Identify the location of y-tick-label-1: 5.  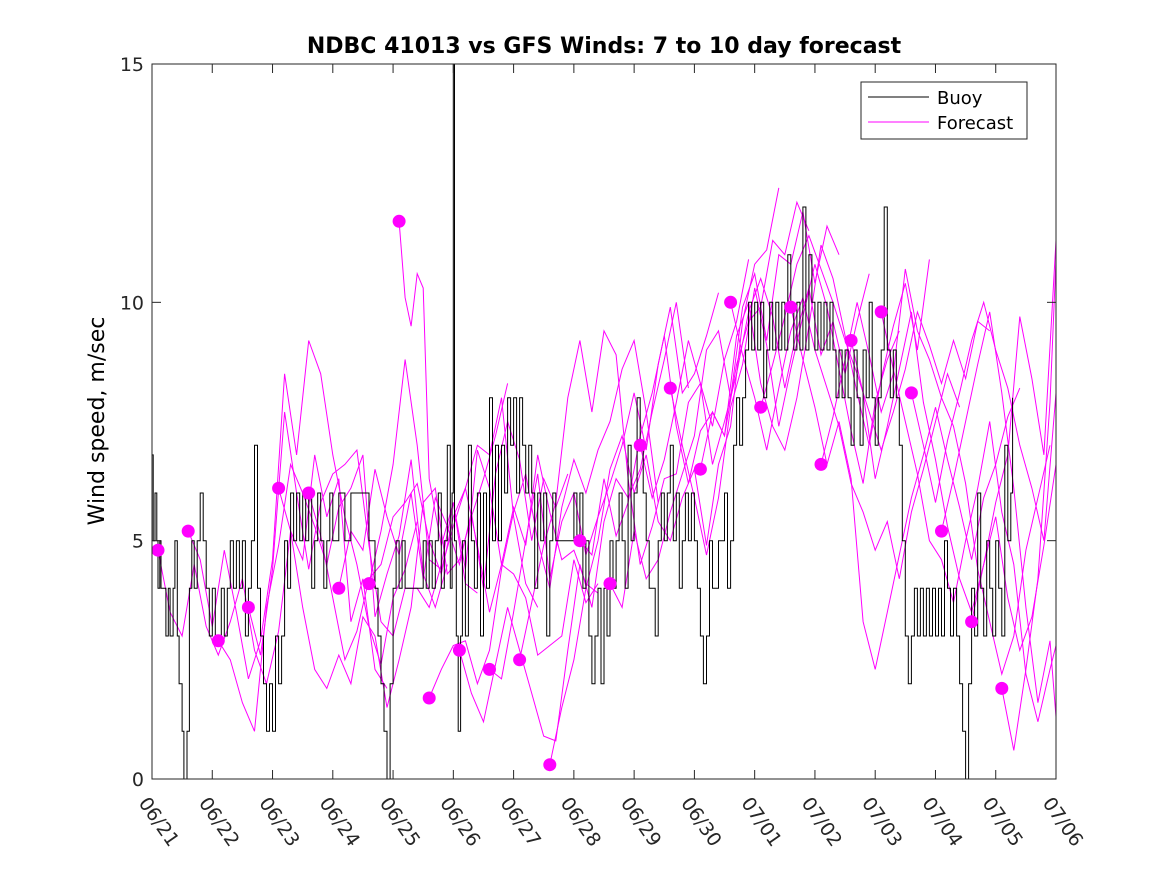
(138, 542).